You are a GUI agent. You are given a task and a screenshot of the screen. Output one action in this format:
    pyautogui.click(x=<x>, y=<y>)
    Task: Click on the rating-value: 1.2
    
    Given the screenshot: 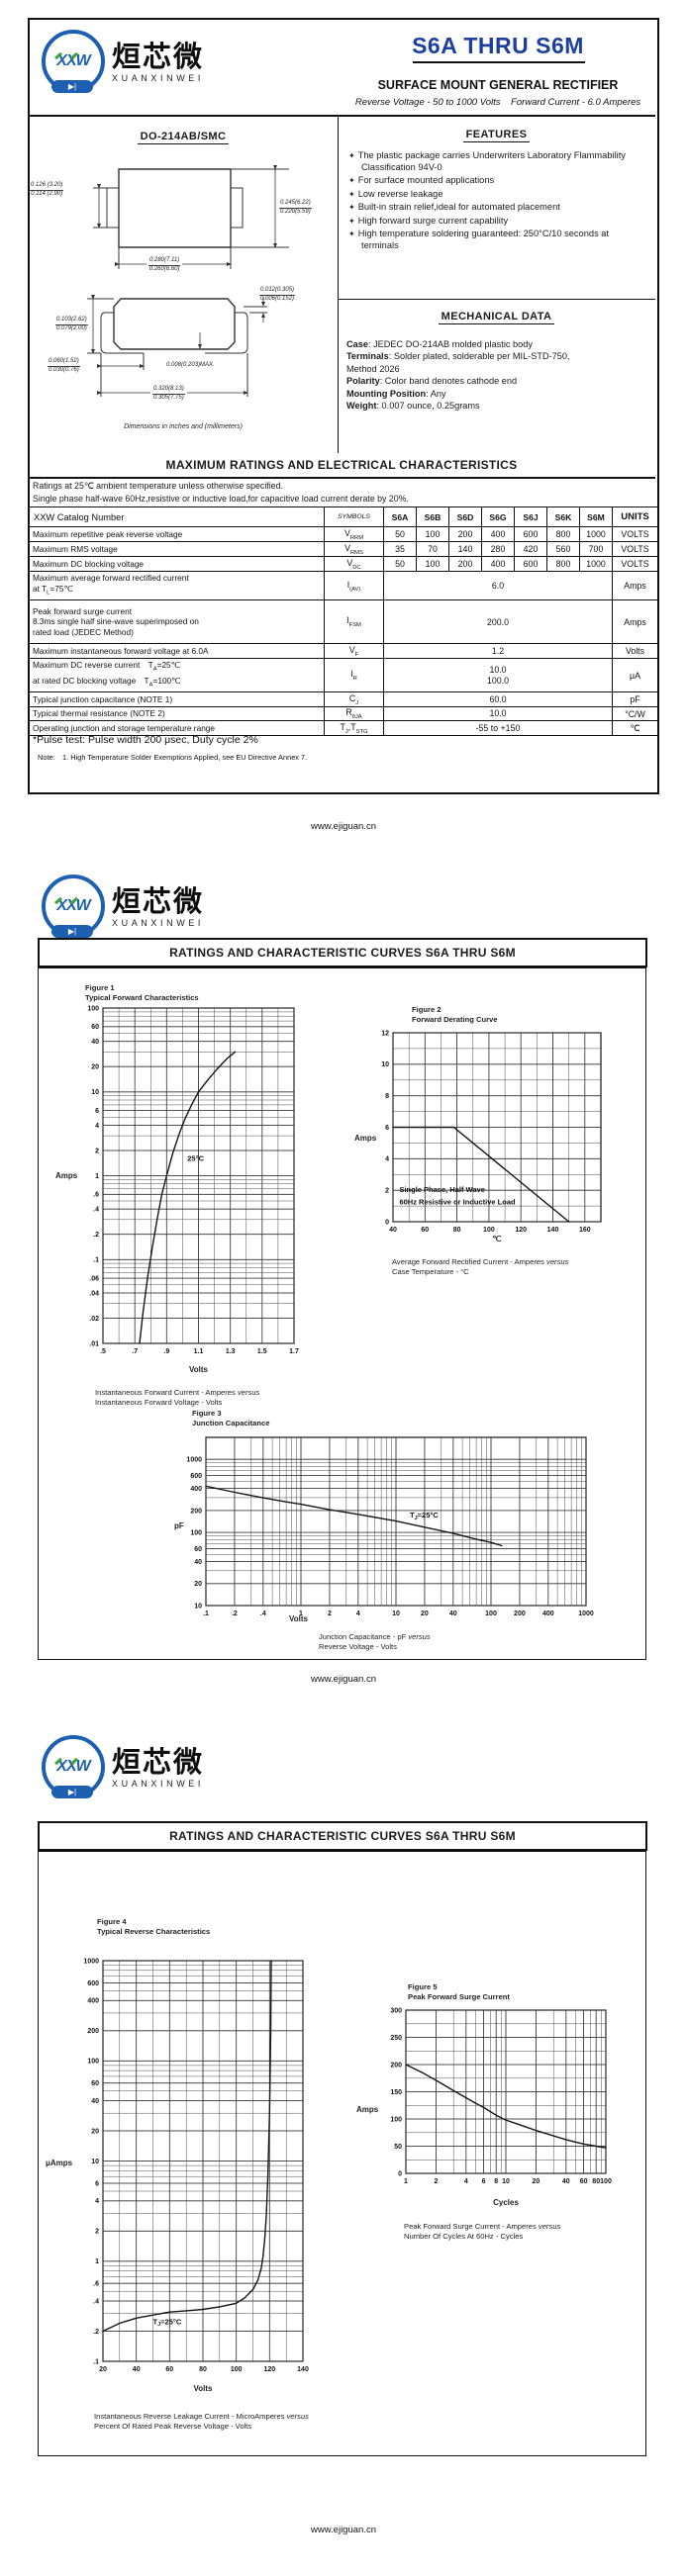 What is the action you would take?
    pyautogui.click(x=498, y=652)
    